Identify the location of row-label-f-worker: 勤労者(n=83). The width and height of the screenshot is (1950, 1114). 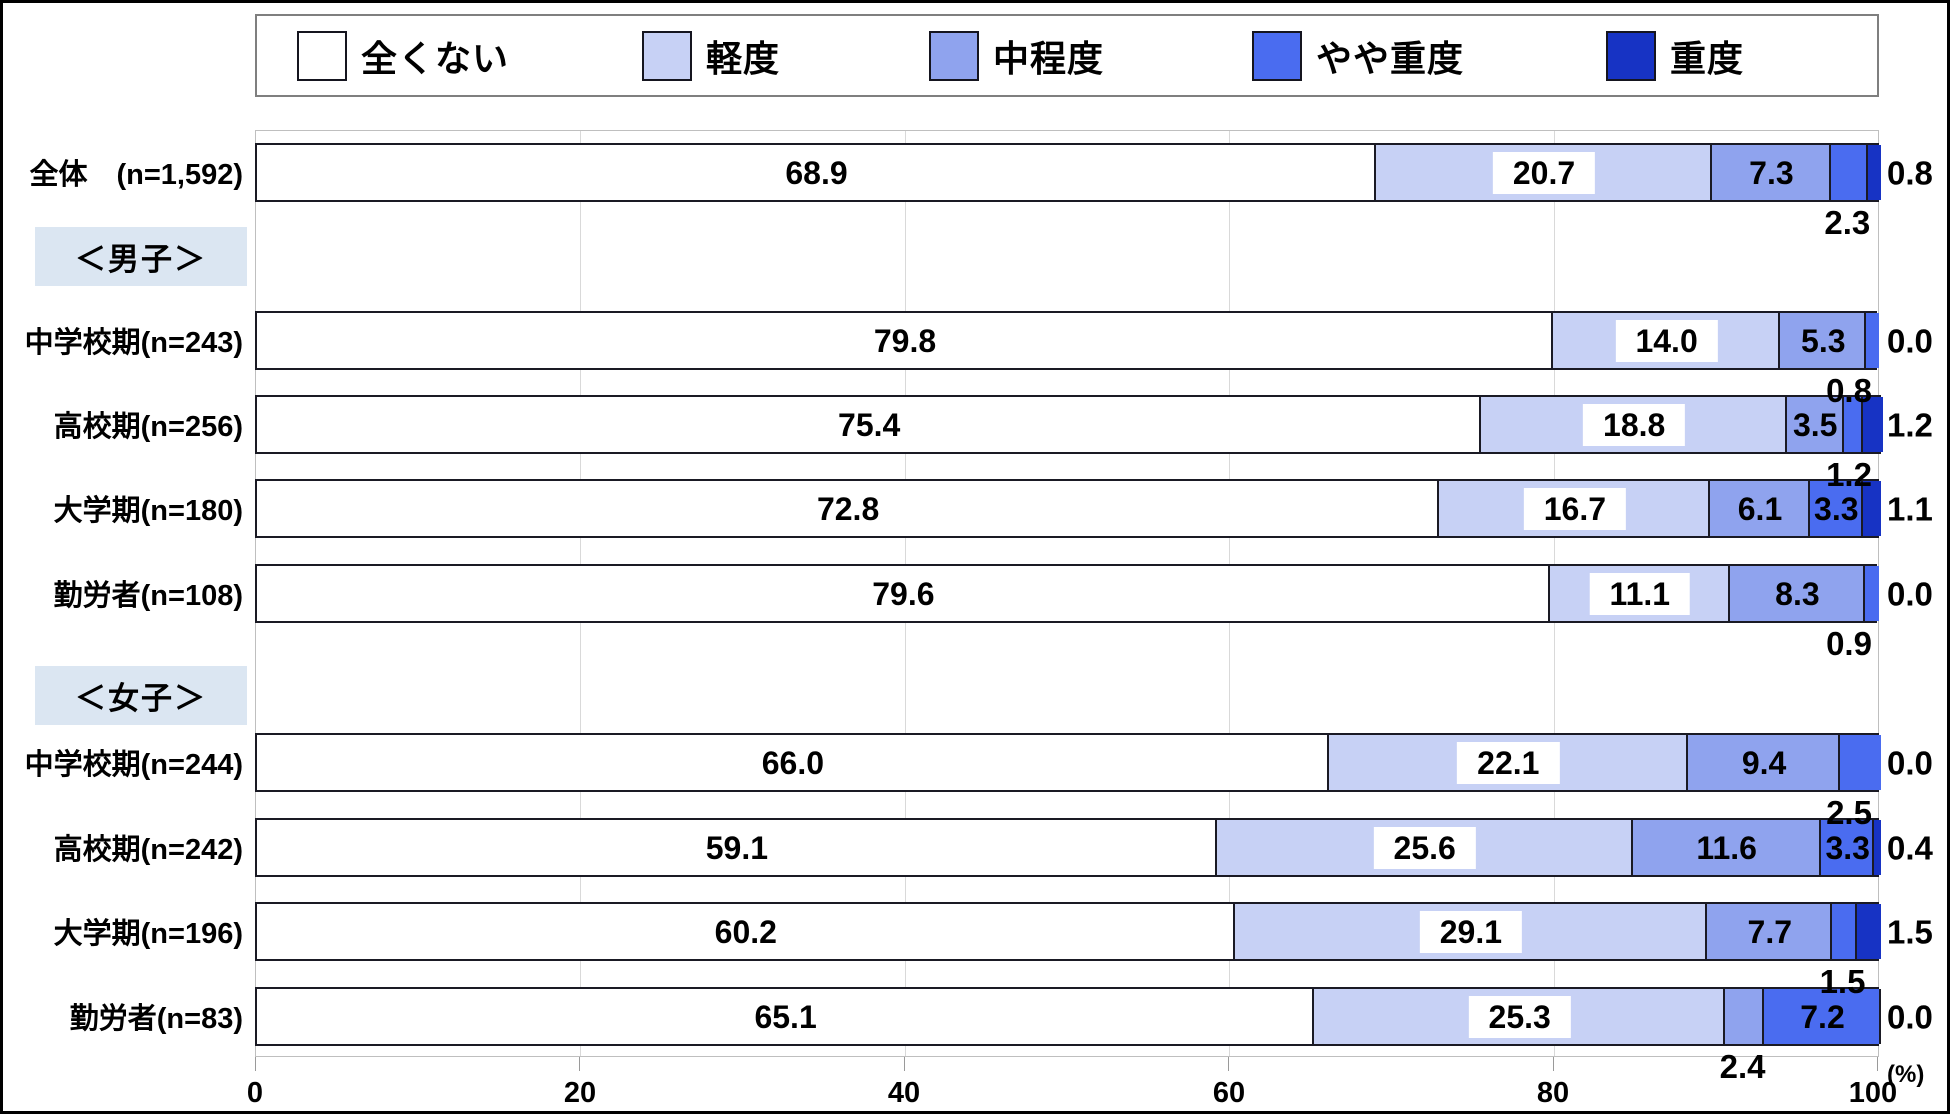
(156, 1019).